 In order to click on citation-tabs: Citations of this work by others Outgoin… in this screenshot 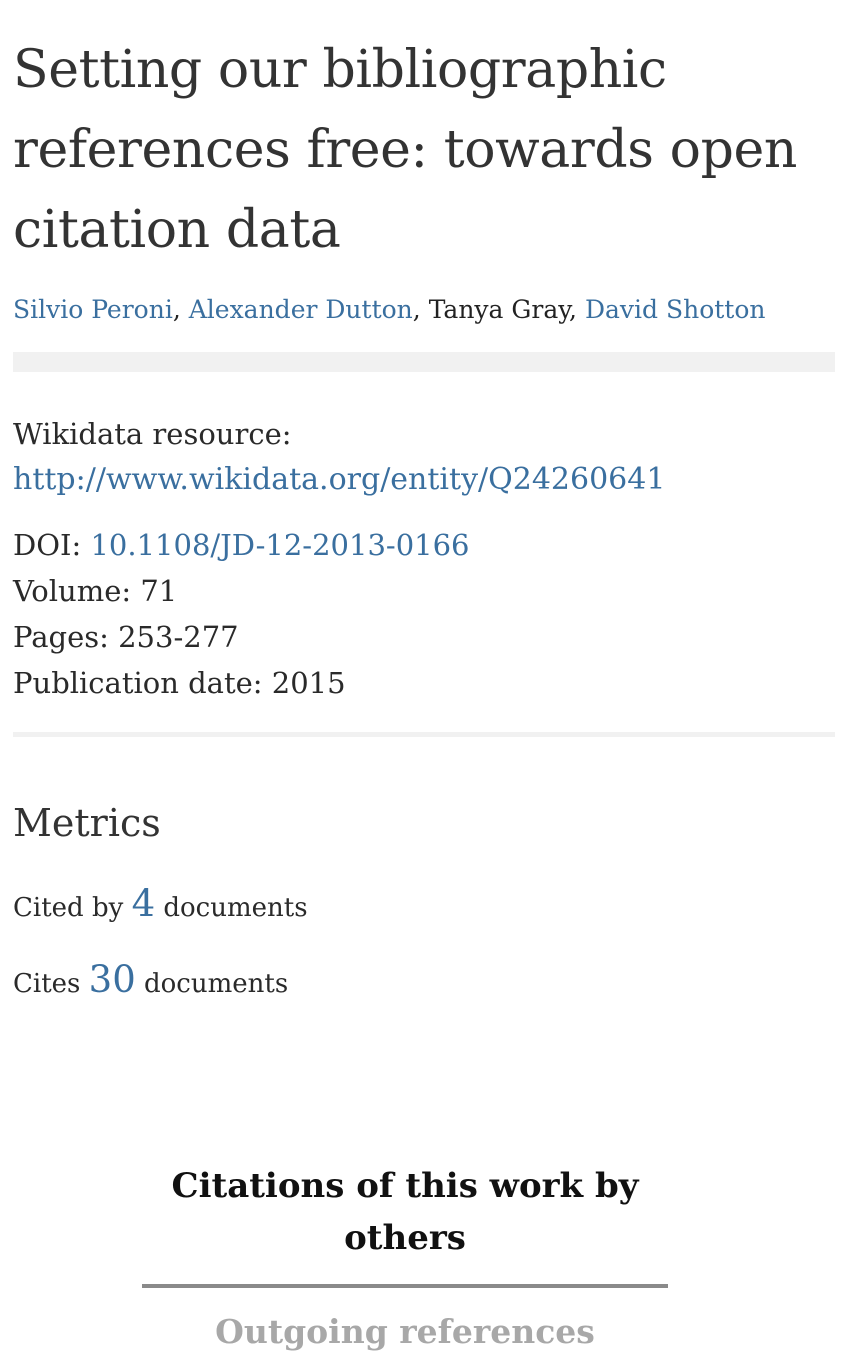, I will do `click(405, 1259)`.